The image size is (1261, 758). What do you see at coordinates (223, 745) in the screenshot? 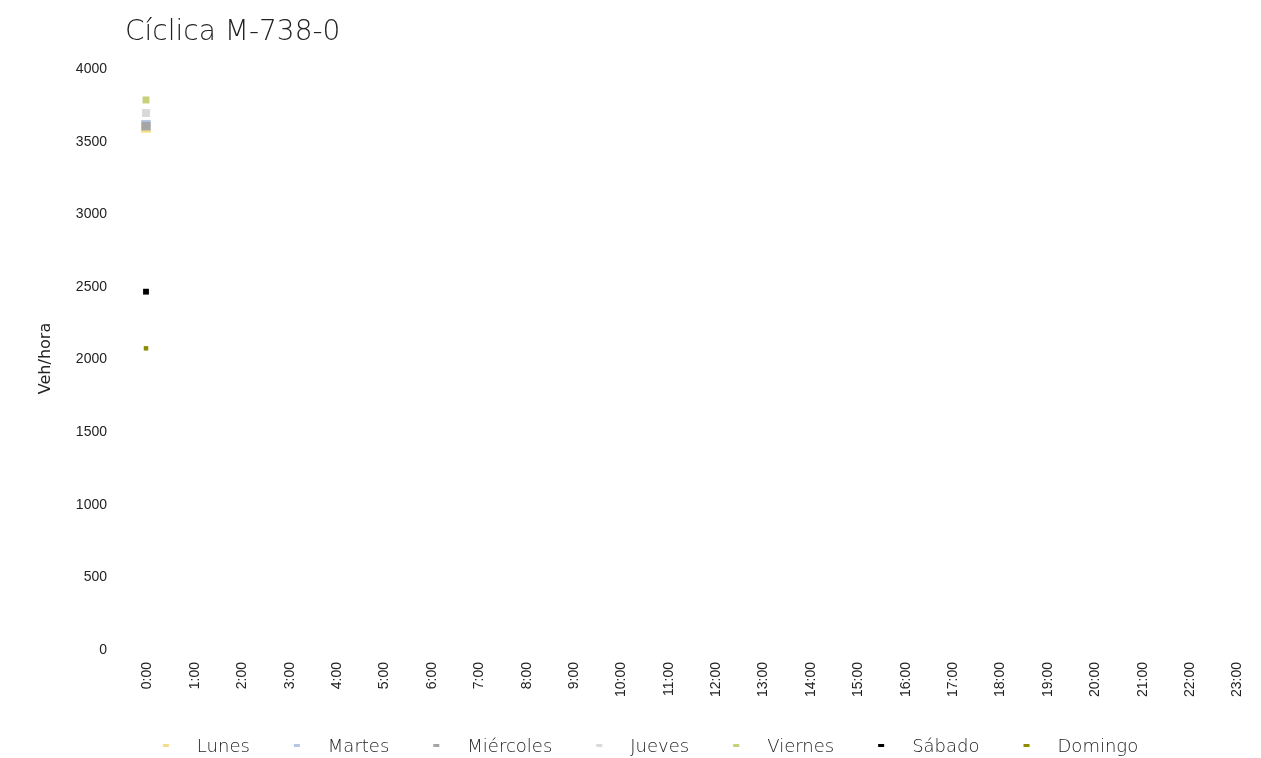
I see `legend-label: Lunes` at bounding box center [223, 745].